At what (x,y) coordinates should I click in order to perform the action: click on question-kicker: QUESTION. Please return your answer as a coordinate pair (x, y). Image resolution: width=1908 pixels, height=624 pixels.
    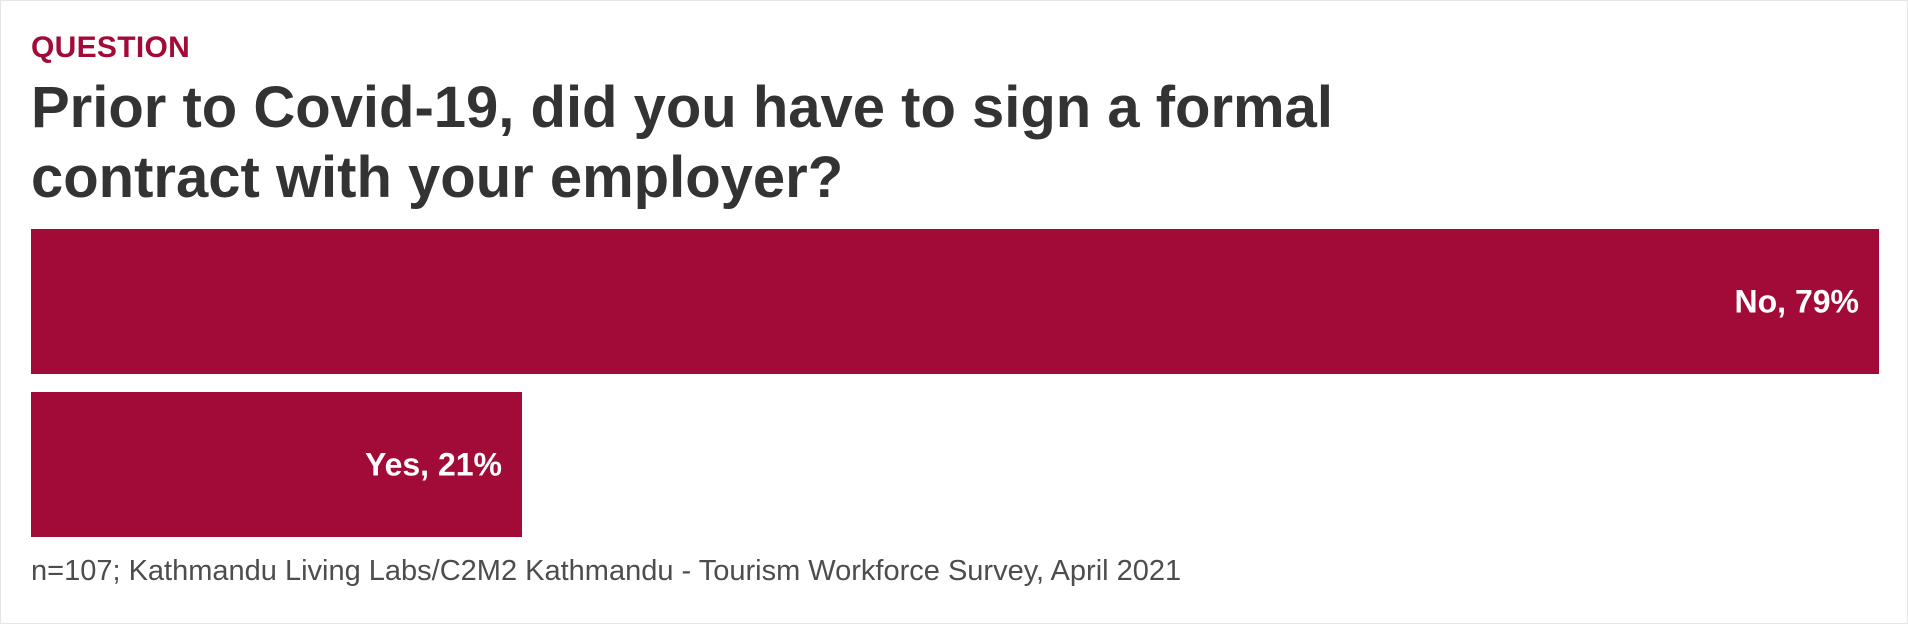
    Looking at the image, I should click on (111, 47).